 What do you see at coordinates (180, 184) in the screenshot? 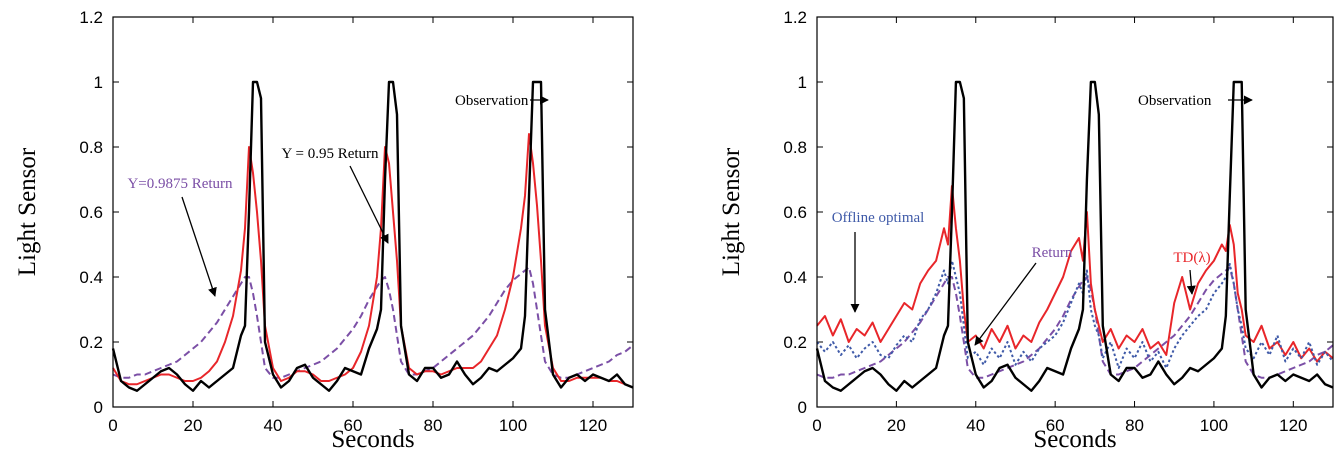
I see `annotation: Υ=0.9875 Return` at bounding box center [180, 184].